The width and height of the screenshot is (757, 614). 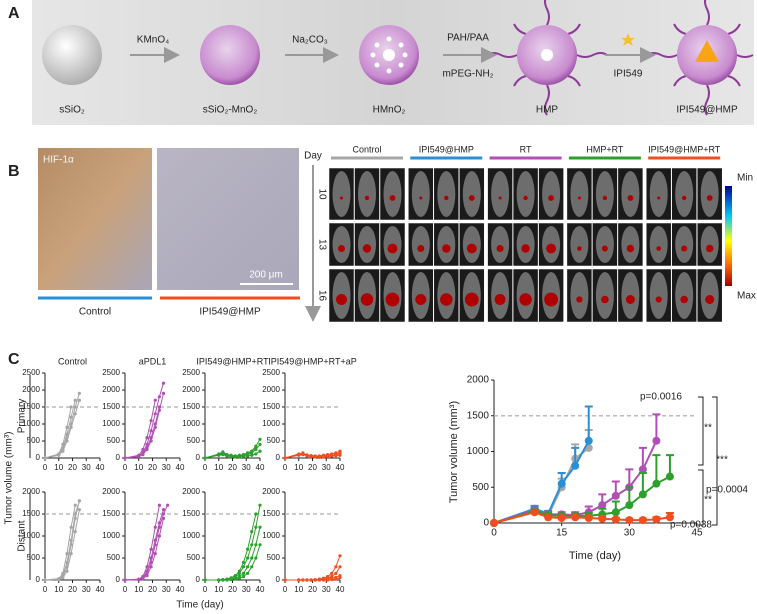 What do you see at coordinates (191, 372) in the screenshot?
I see `y-tick-label: 2500` at bounding box center [191, 372].